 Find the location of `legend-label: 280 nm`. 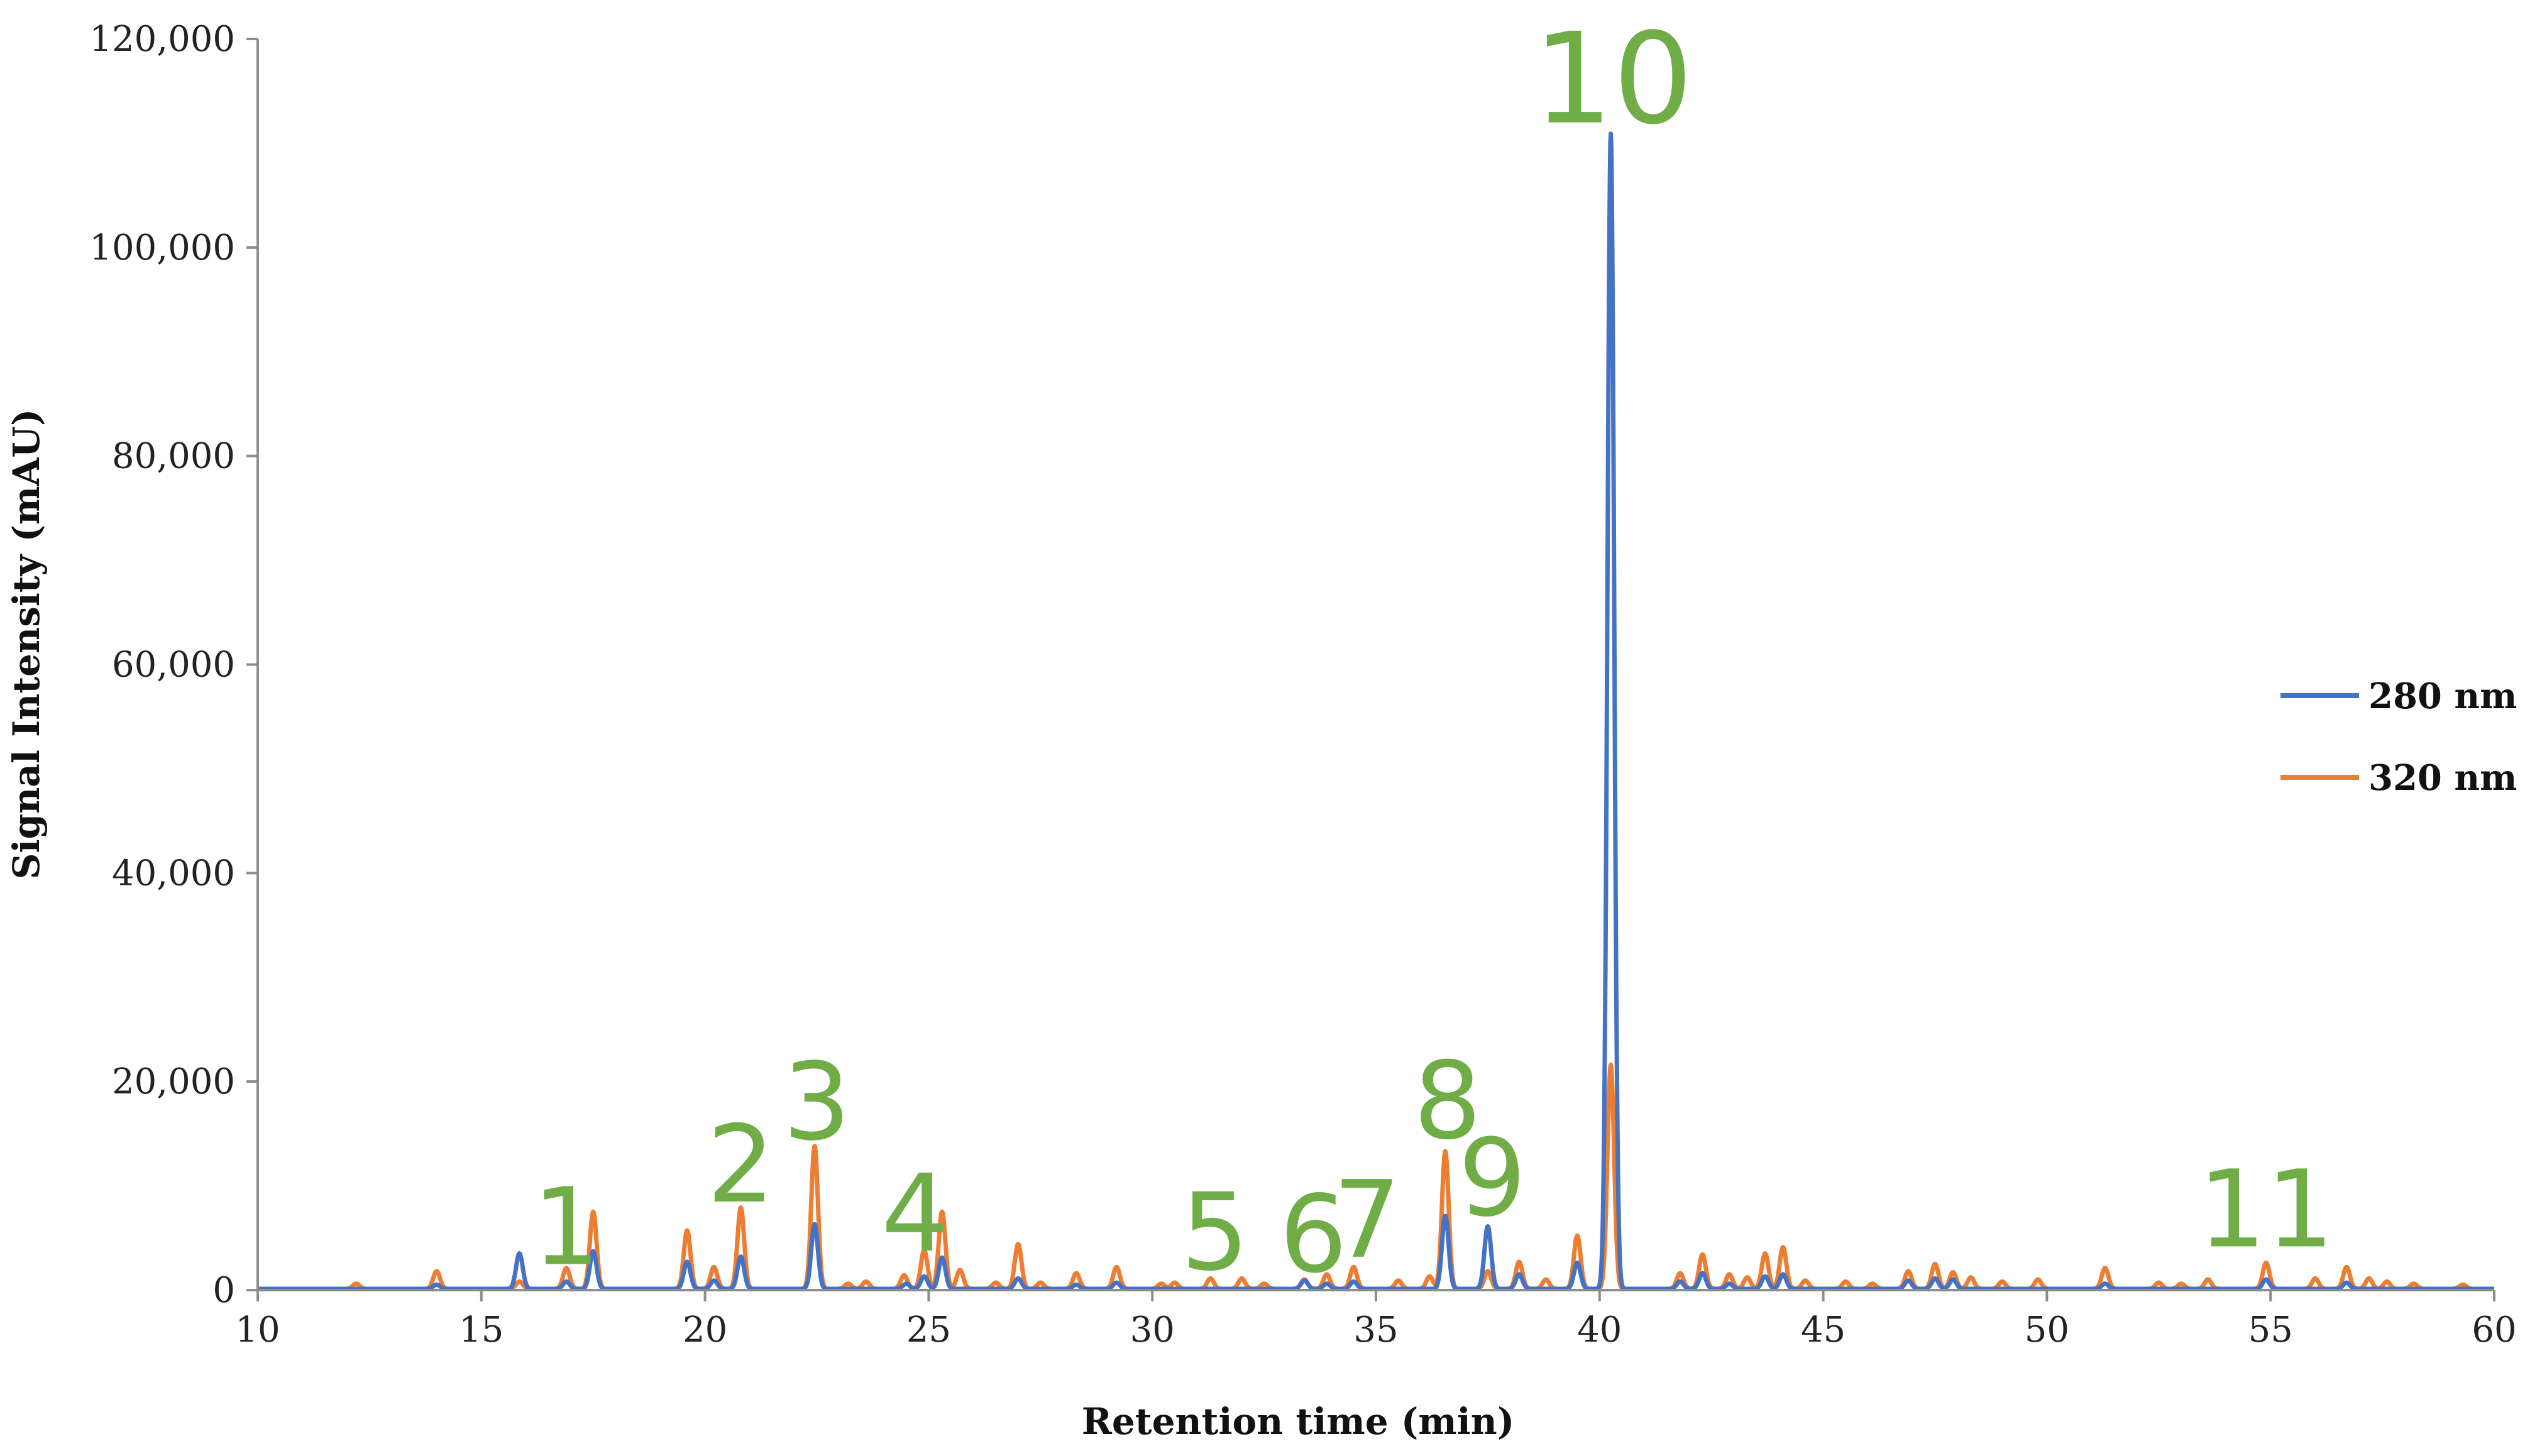

legend-label: 280 nm is located at coordinates (2443, 696).